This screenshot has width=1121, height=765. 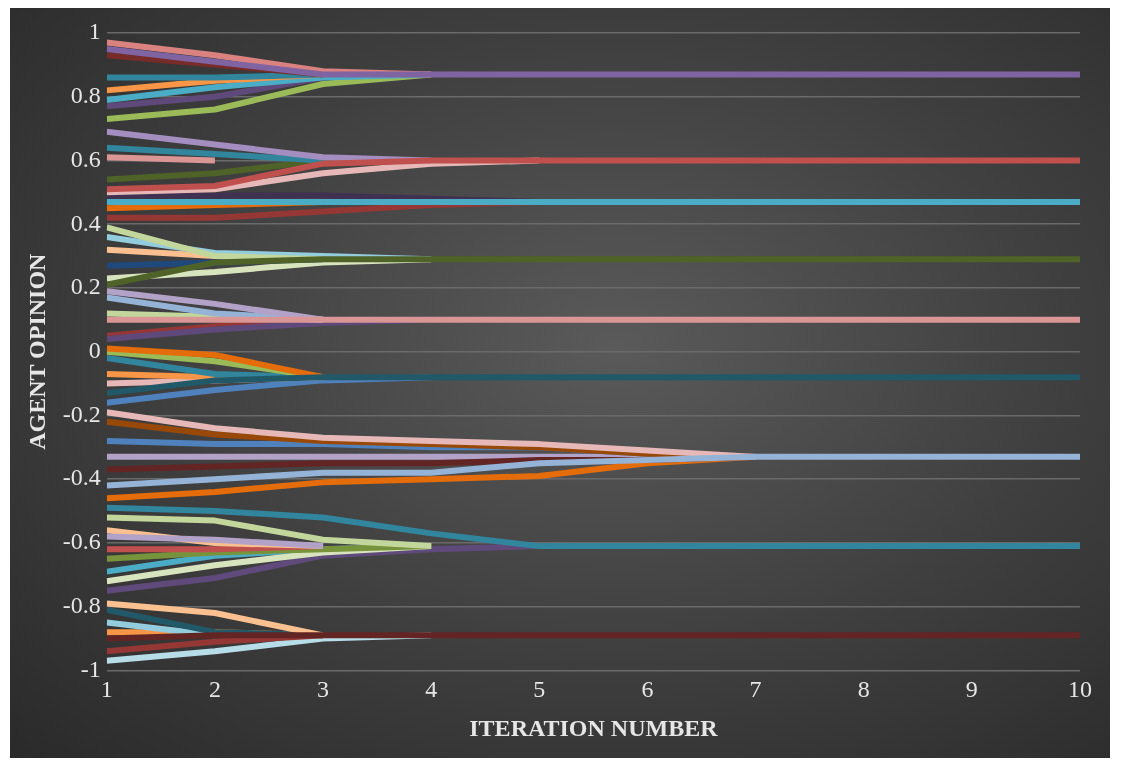 I want to click on y-tick-label: 0.6, so click(x=85, y=158).